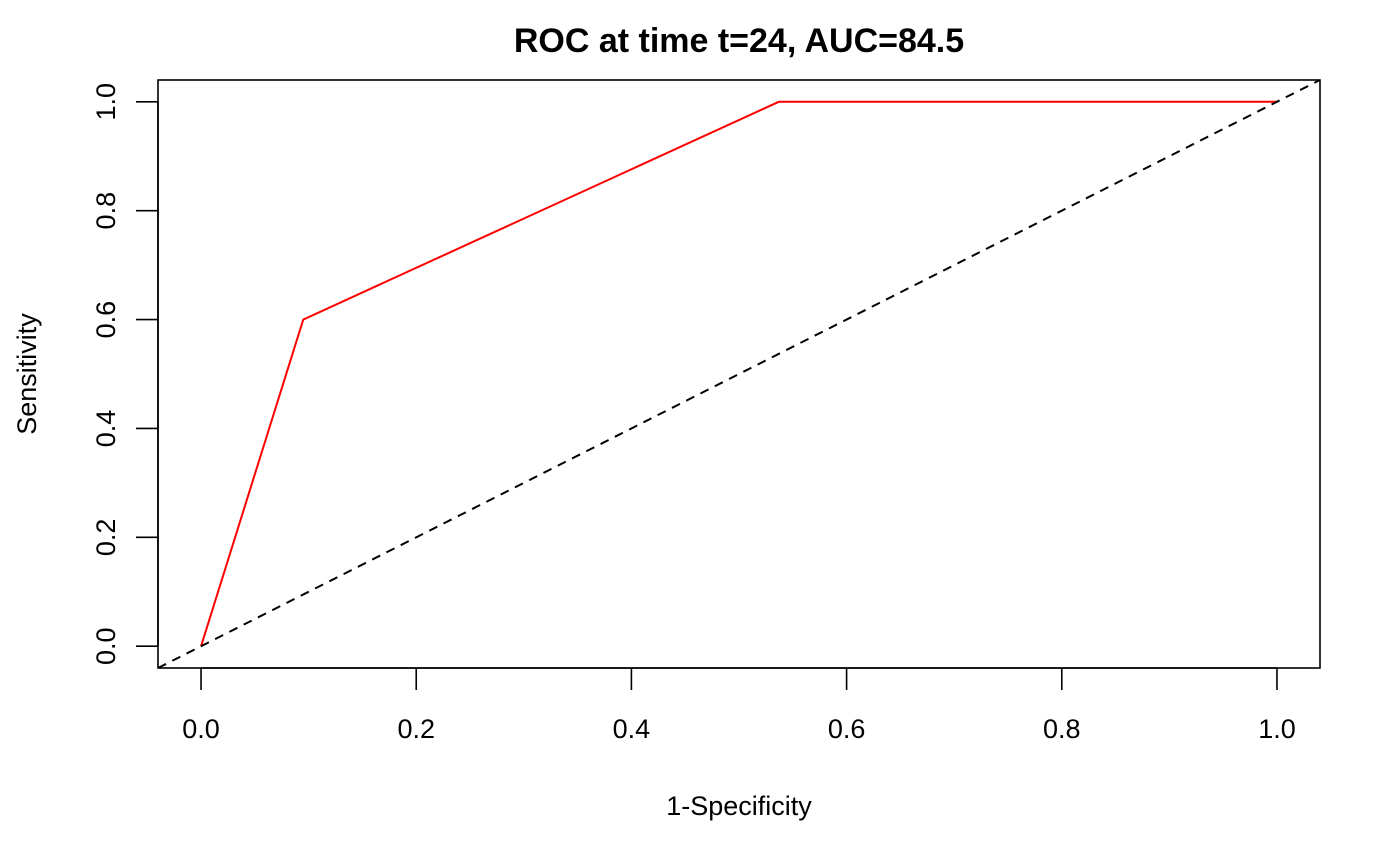  What do you see at coordinates (847, 729) in the screenshot?
I see `x-tick-label: 0.6` at bounding box center [847, 729].